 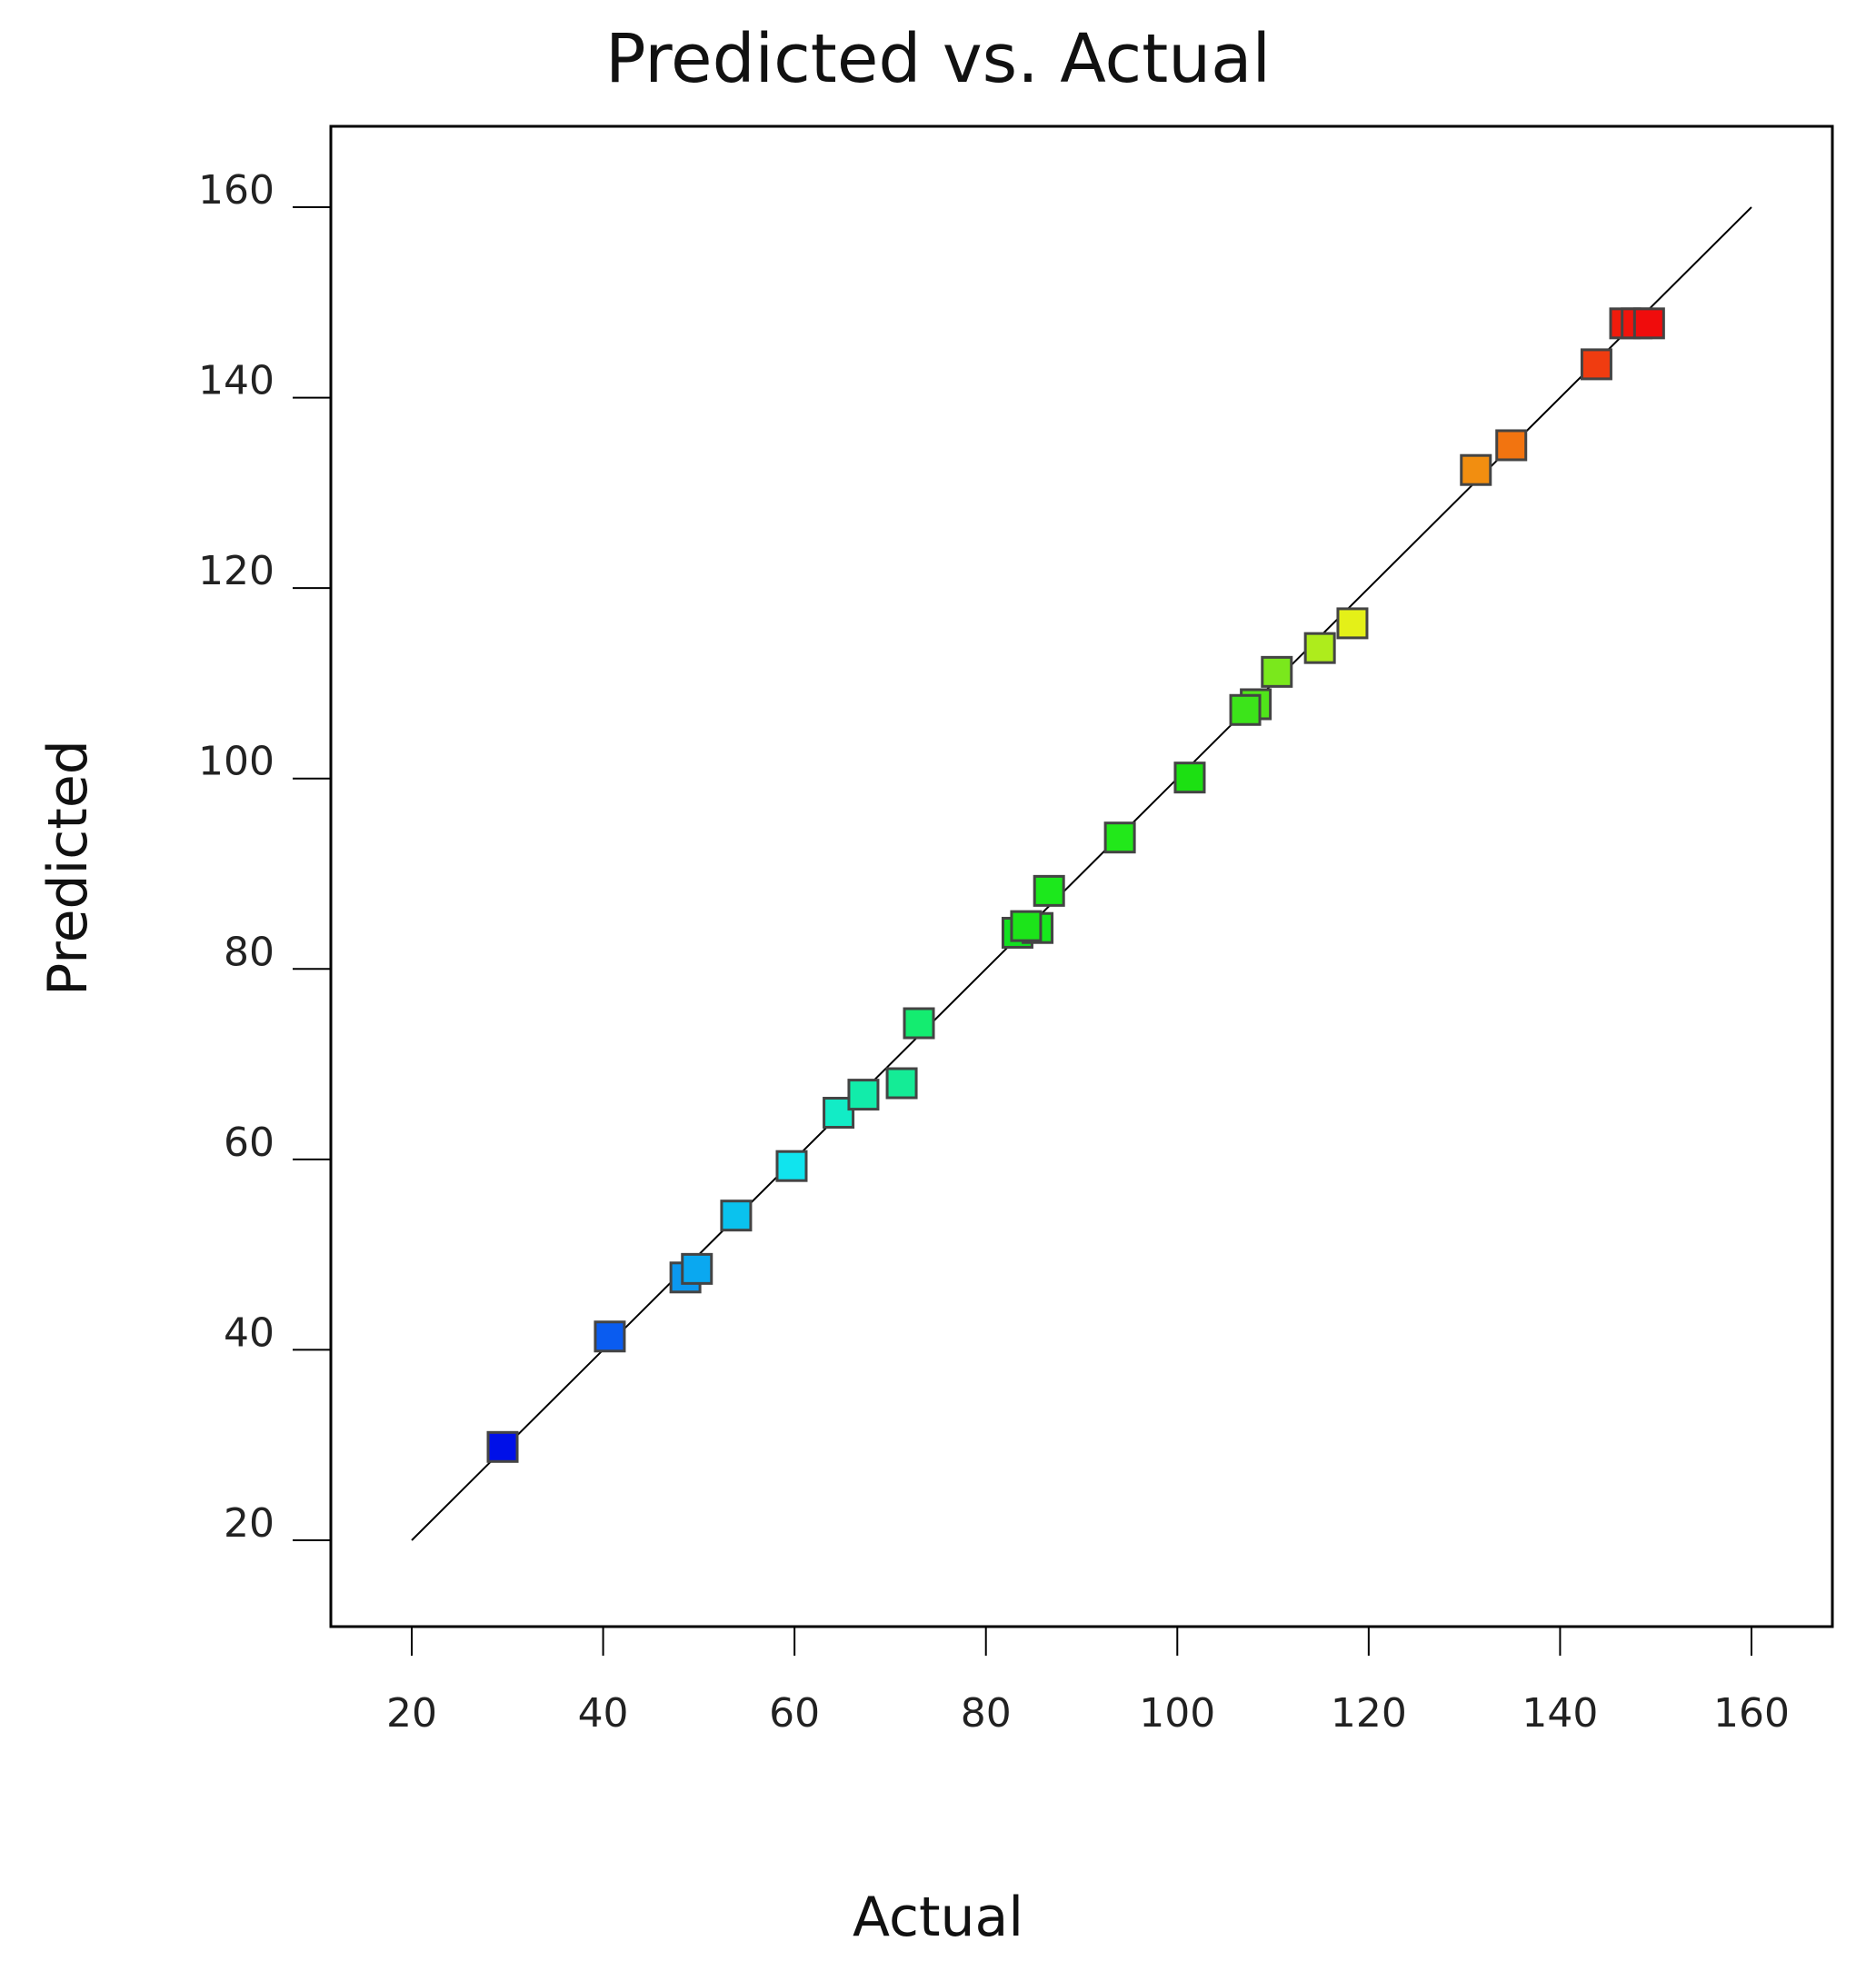 I want to click on x-tick-label: 140, so click(x=1560, y=1713).